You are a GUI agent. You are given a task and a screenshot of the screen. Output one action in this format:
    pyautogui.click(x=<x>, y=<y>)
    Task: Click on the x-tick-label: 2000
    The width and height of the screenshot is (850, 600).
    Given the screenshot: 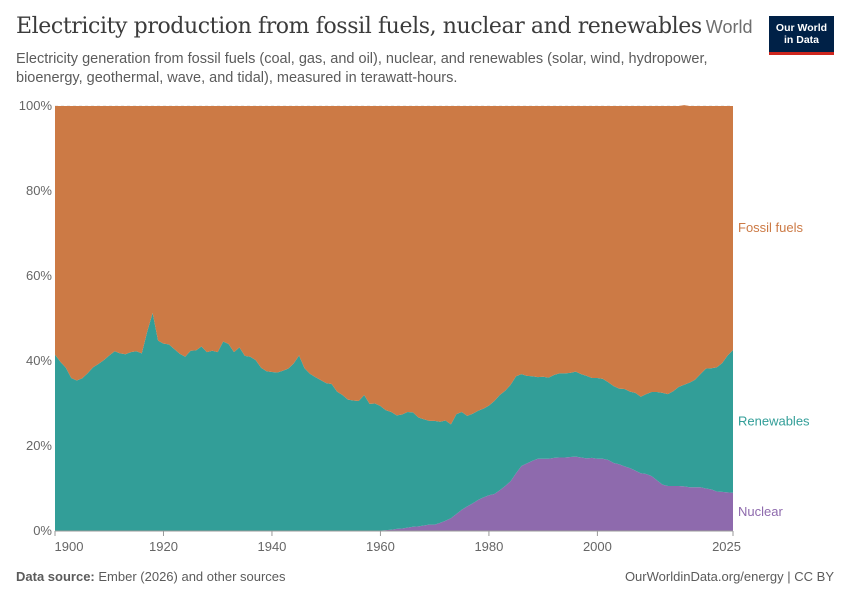 What is the action you would take?
    pyautogui.click(x=597, y=546)
    